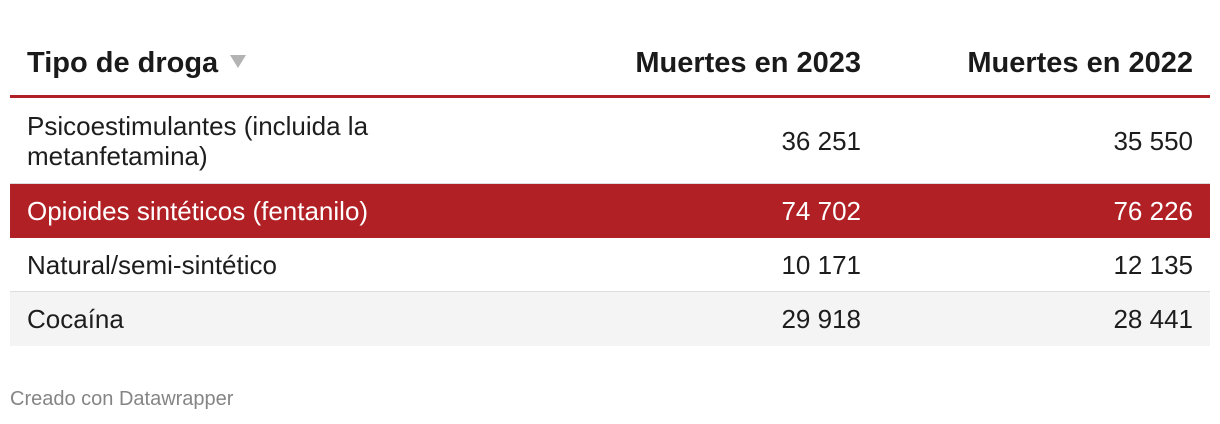  I want to click on table-row: Natural/semi-sintético 10 171 12 135, so click(610, 265).